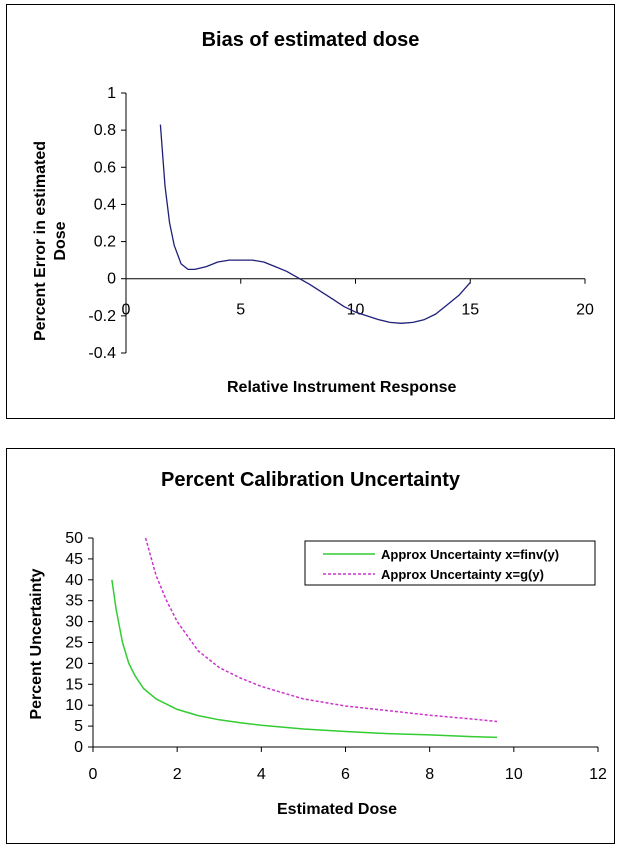  Describe the element at coordinates (102, 353) in the screenshot. I see `y-tick-label: -0.4` at that location.